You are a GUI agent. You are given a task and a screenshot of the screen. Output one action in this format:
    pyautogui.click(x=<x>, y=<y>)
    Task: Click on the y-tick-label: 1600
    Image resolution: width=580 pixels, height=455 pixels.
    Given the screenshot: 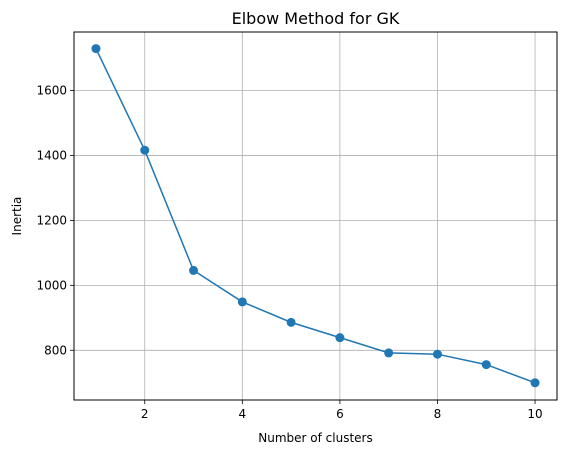 What is the action you would take?
    pyautogui.click(x=51, y=90)
    